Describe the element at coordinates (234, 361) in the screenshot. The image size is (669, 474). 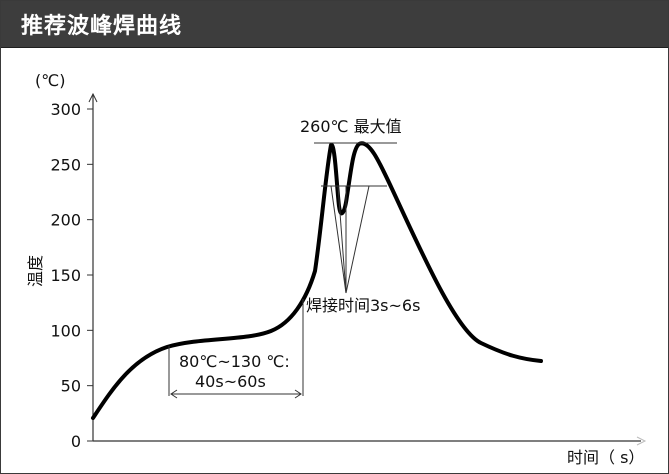
I see `preheat-annotation-line1: 80℃~130 ℃:` at that location.